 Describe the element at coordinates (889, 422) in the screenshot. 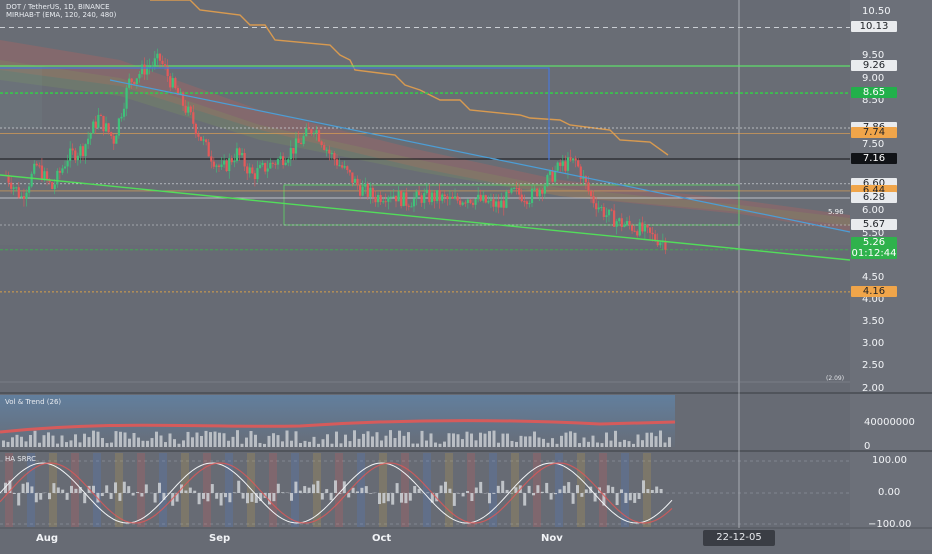

I see `volume-tick-high: 40000000` at that location.